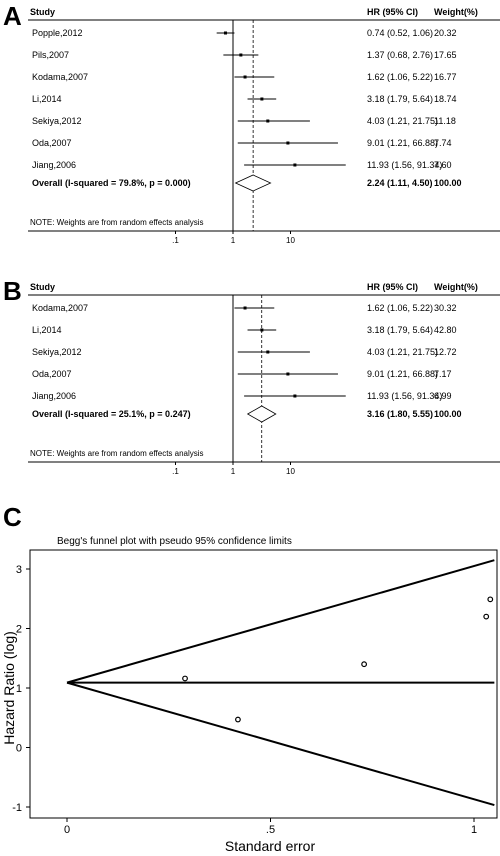 Image resolution: width=500 pixels, height=856 pixels. Describe the element at coordinates (19, 749) in the screenshot. I see `y-tick-label: 0` at that location.